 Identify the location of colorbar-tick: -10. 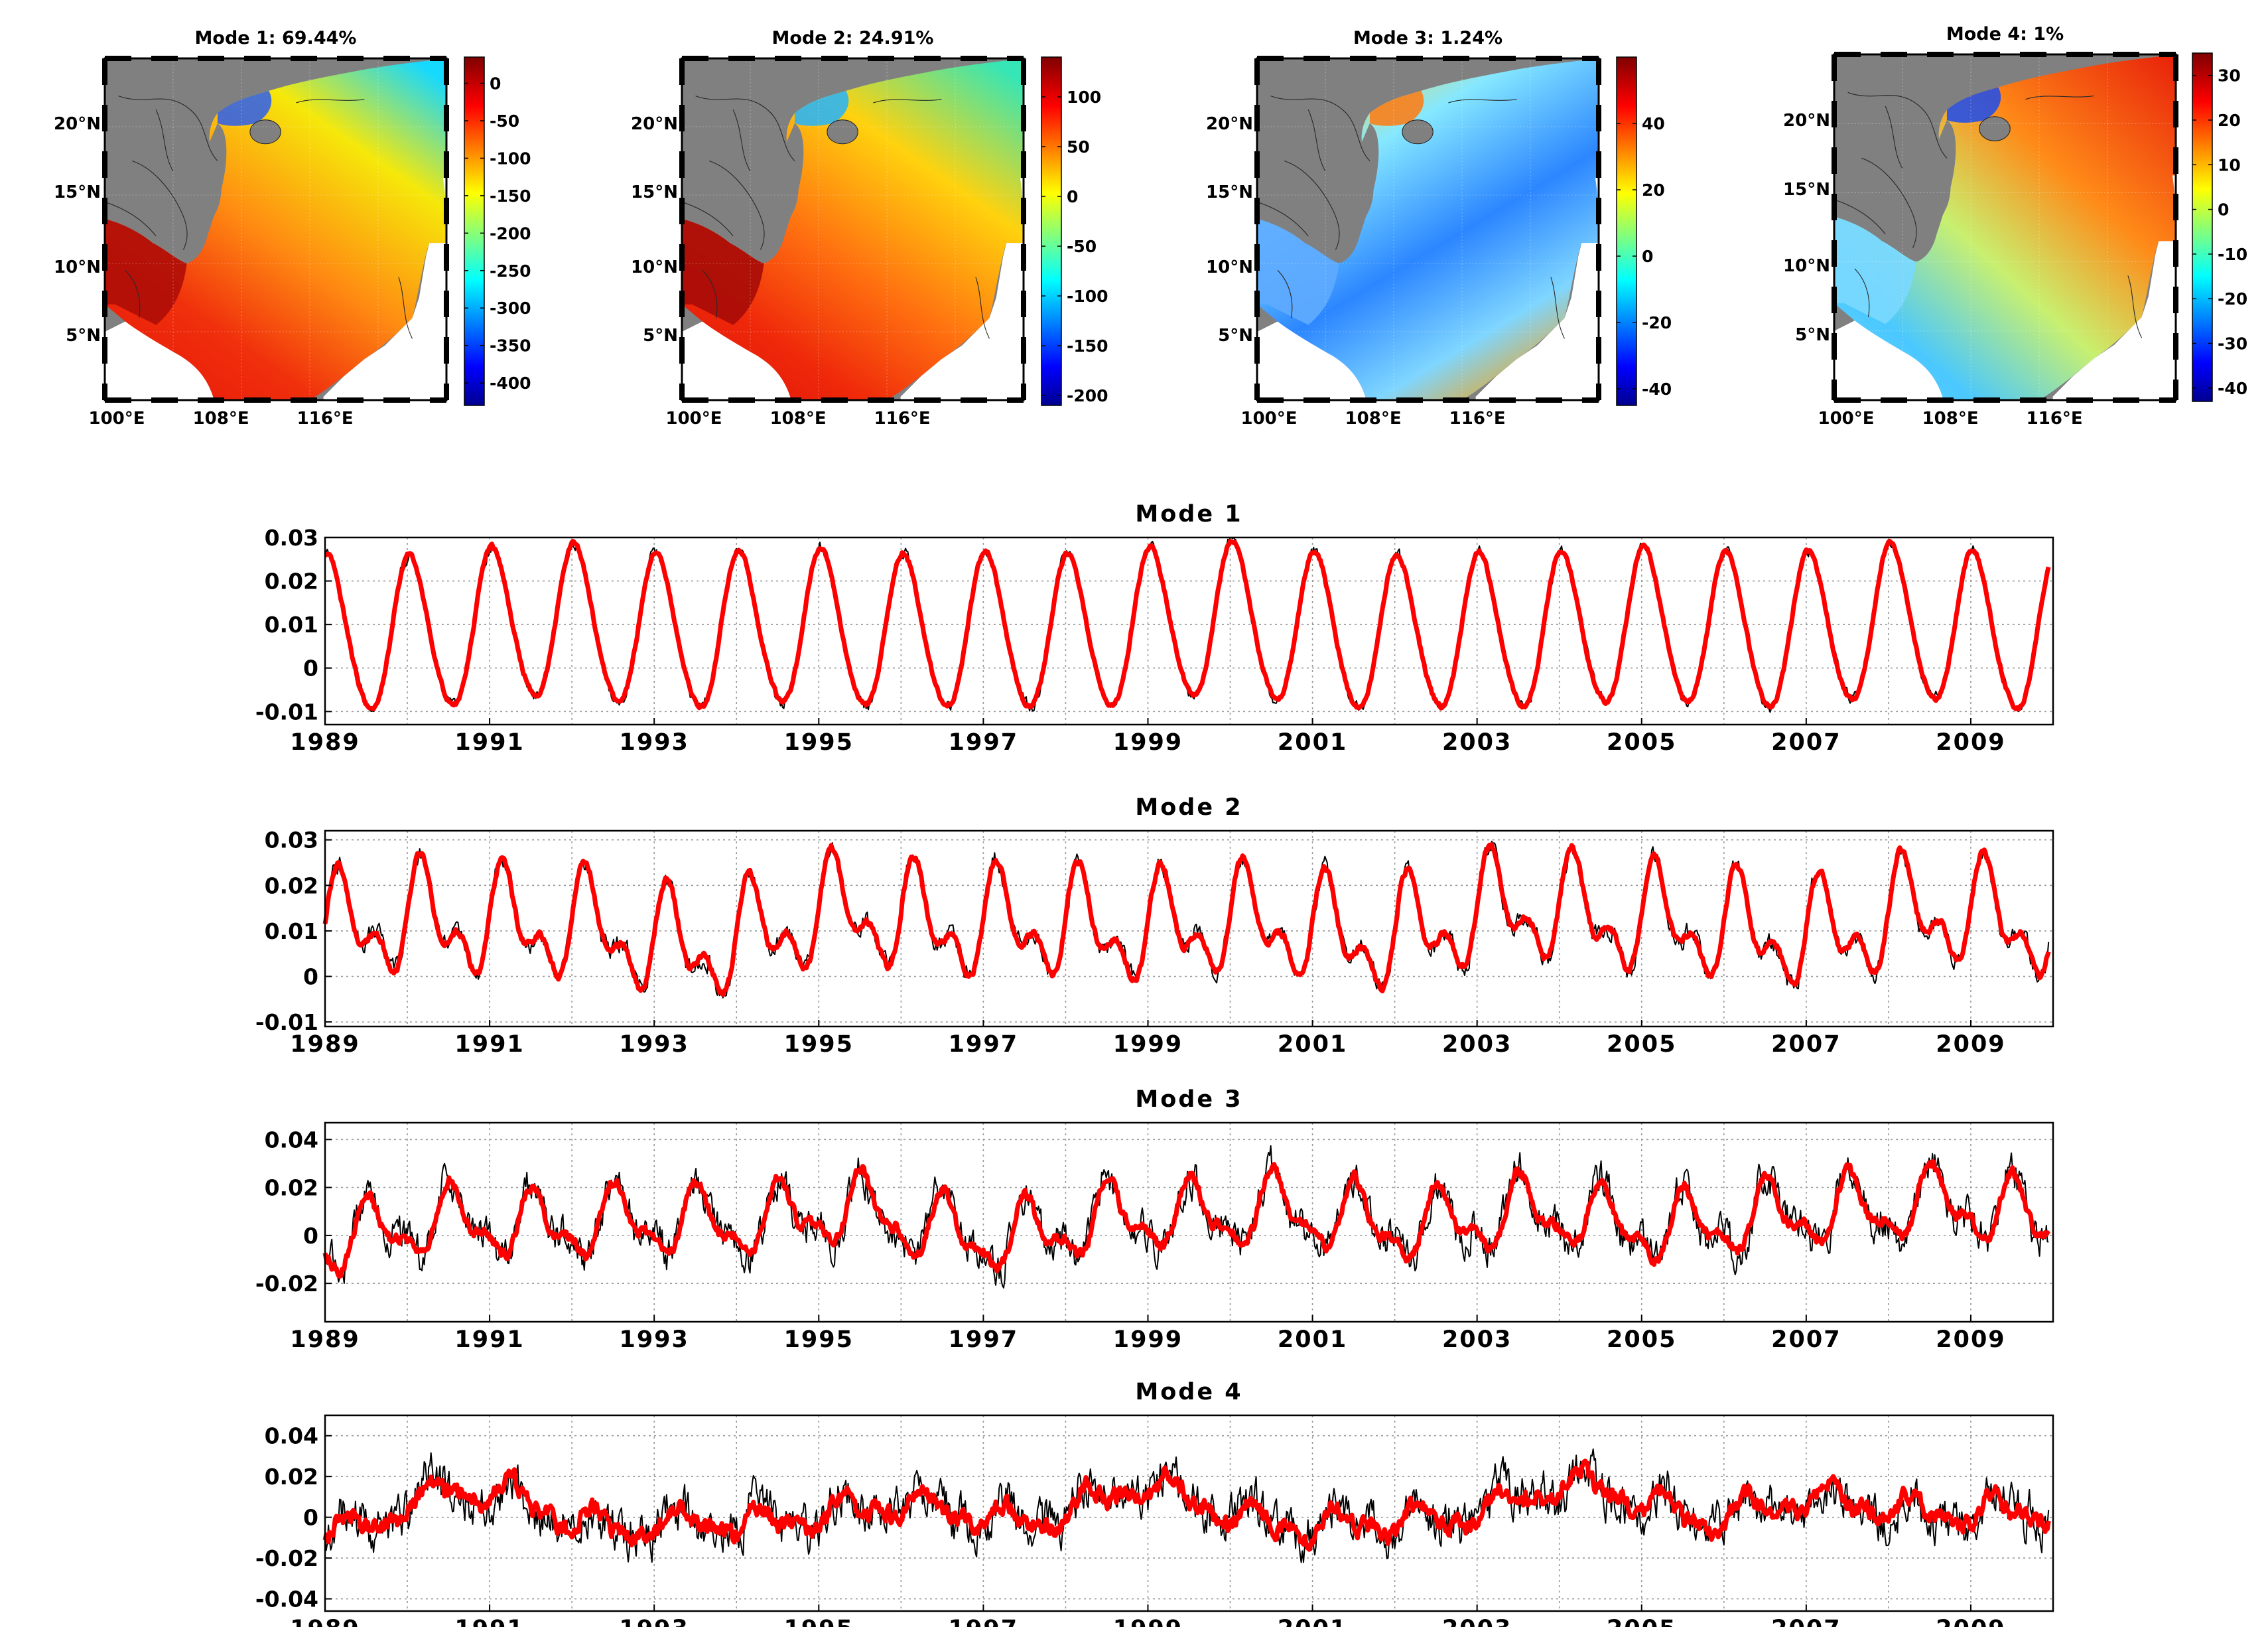
(2232, 255).